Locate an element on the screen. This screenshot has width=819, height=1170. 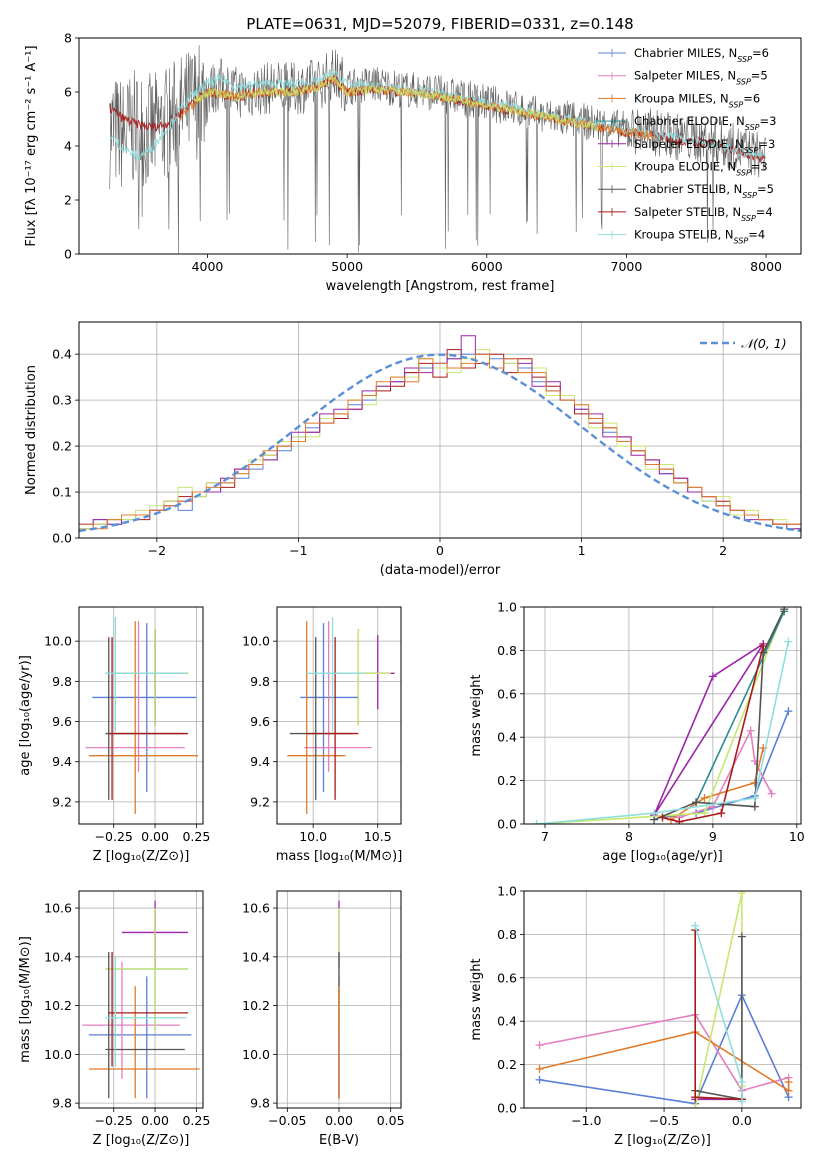
plot-area-residuals is located at coordinates (440, 434).